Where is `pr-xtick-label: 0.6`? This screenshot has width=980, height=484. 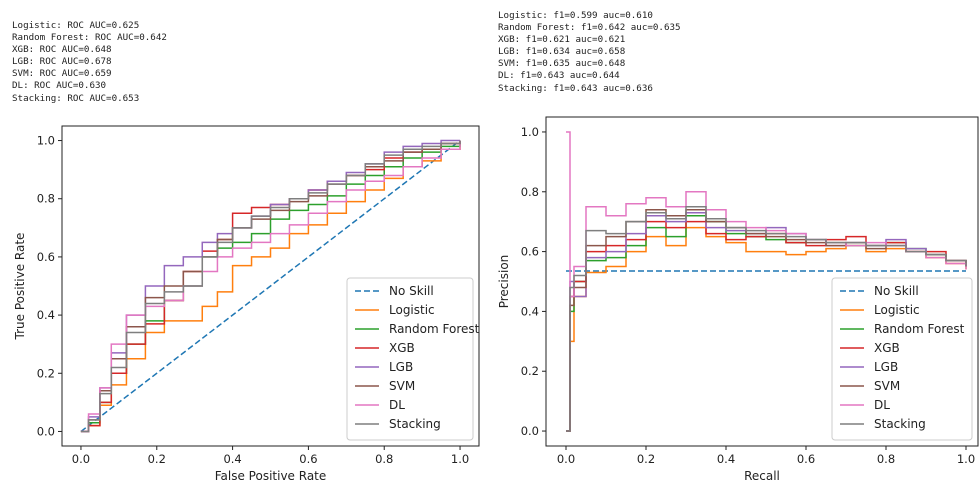 pr-xtick-label: 0.6 is located at coordinates (806, 459).